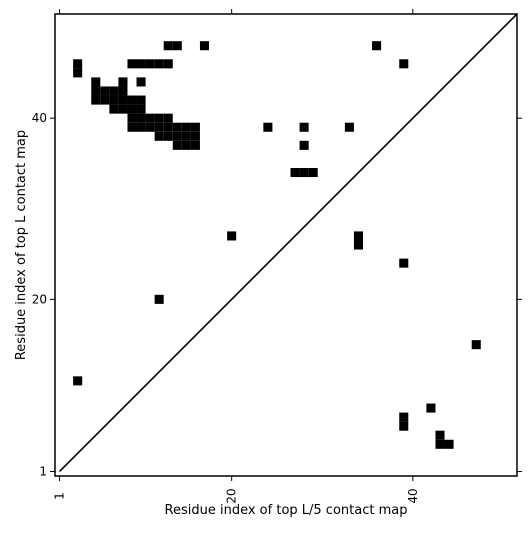  Describe the element at coordinates (43, 471) in the screenshot. I see `y-tick-label: 1` at that location.